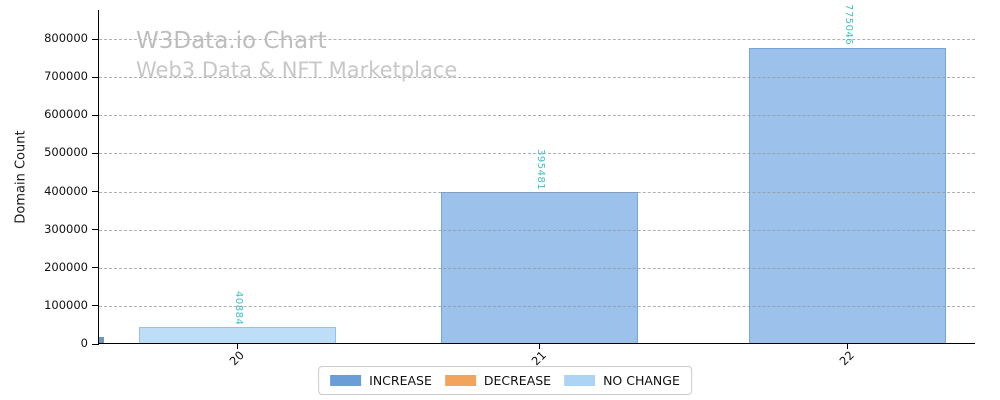 The height and width of the screenshot is (400, 1000). I want to click on x-axis-tick-label: 20, so click(236, 358).